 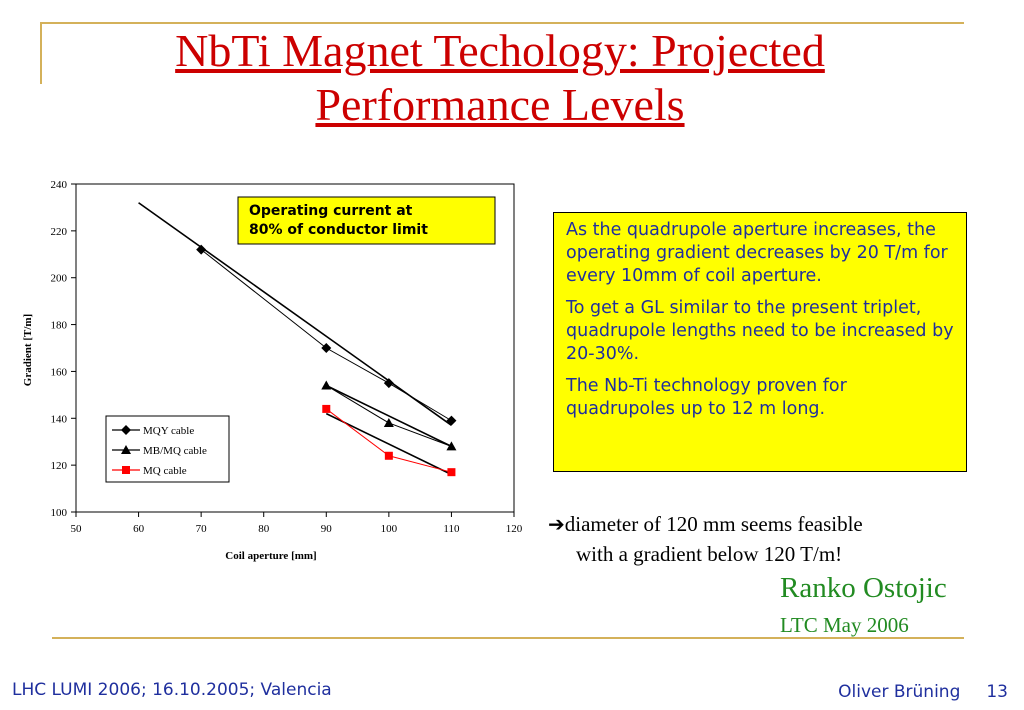 What do you see at coordinates (59, 326) in the screenshot?
I see `y-tick-label: 180` at bounding box center [59, 326].